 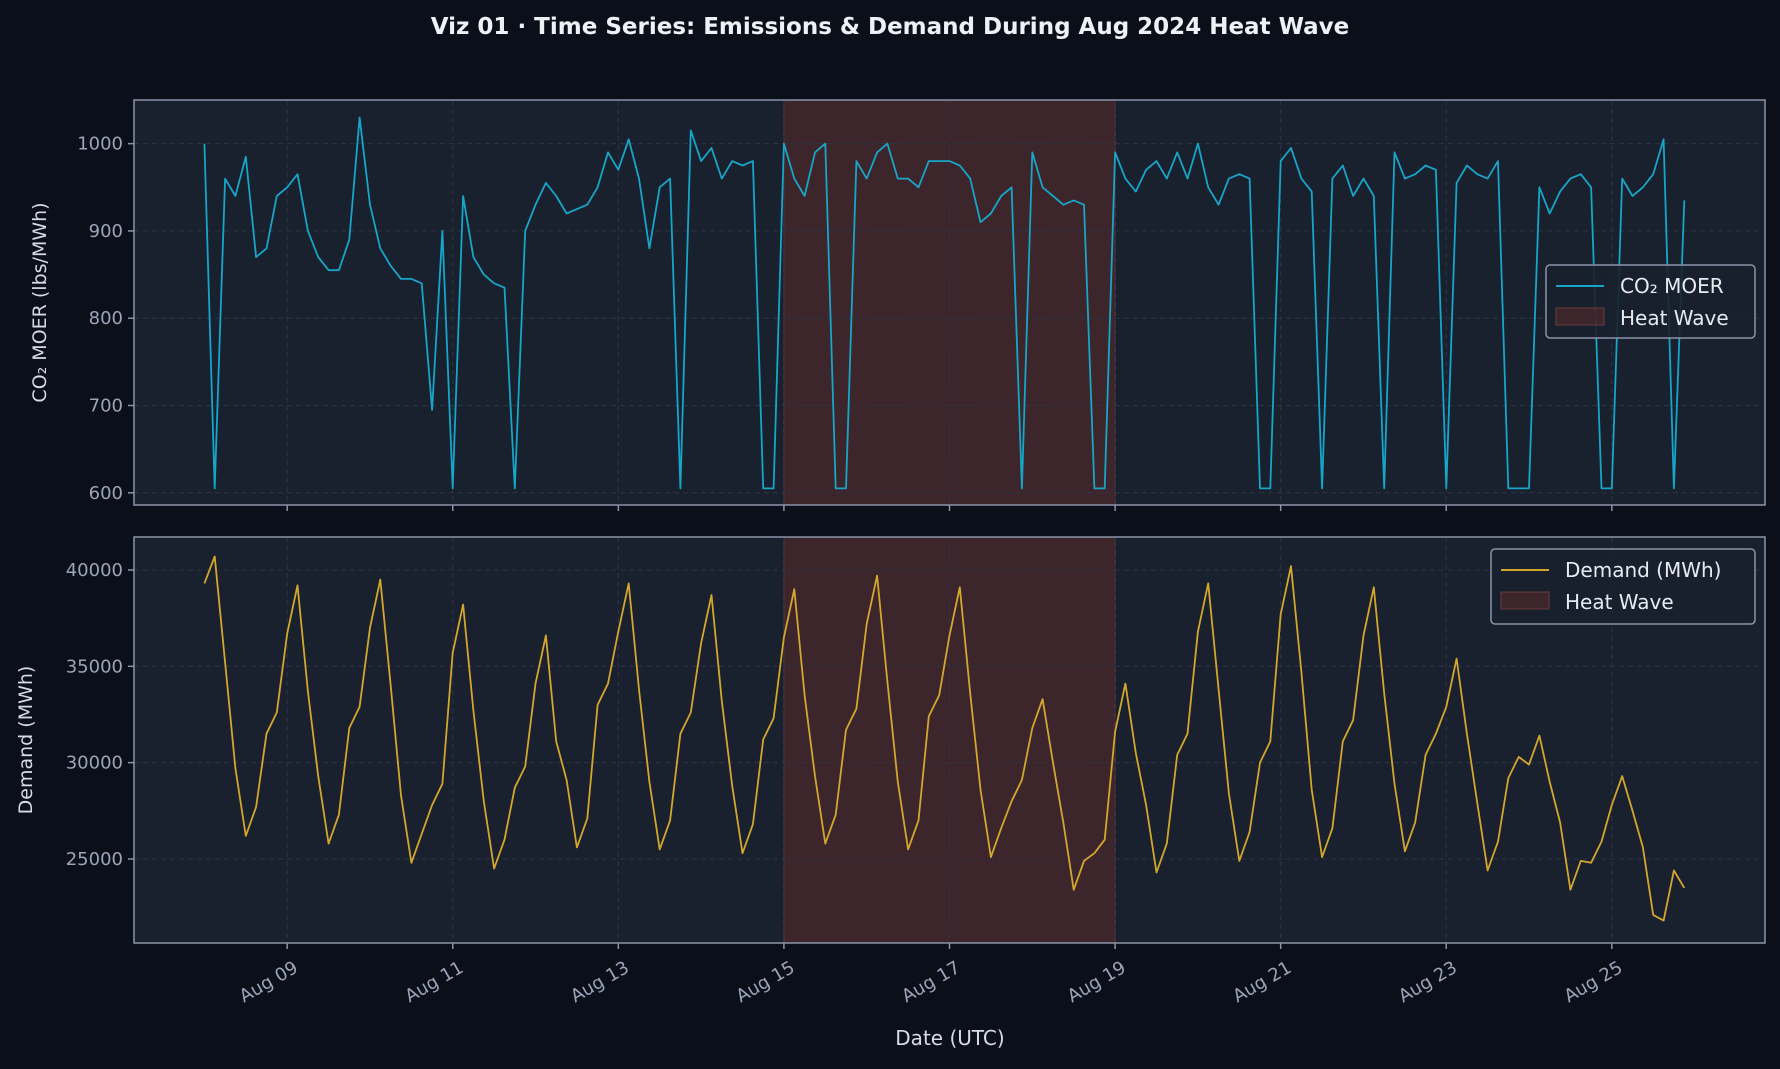 What do you see at coordinates (26, 740) in the screenshot?
I see `y-axis-label: Demand (MWh)` at bounding box center [26, 740].